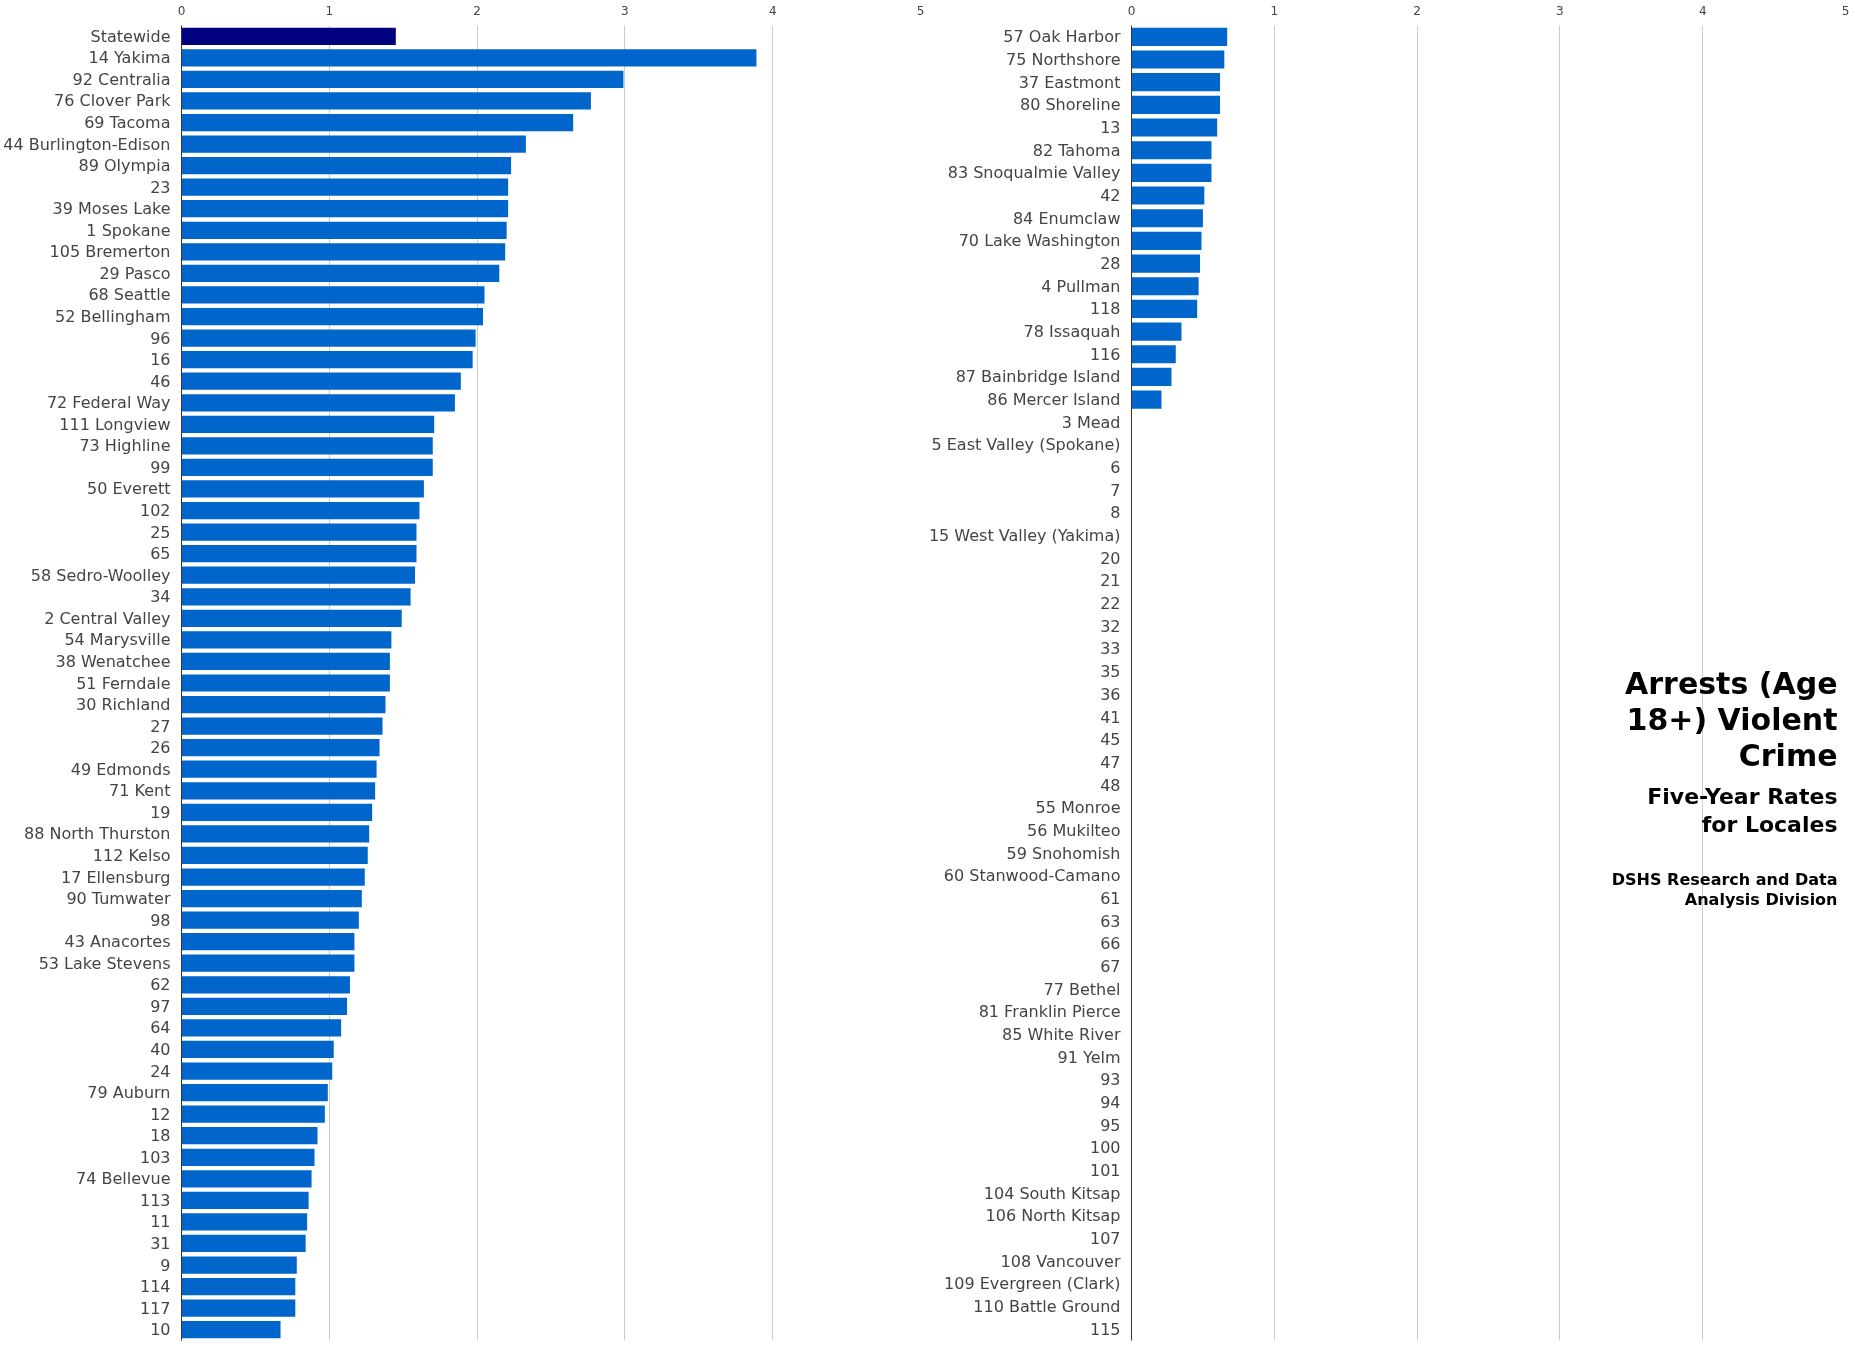  What do you see at coordinates (1110, 604) in the screenshot?
I see `y-tick-label: 22` at bounding box center [1110, 604].